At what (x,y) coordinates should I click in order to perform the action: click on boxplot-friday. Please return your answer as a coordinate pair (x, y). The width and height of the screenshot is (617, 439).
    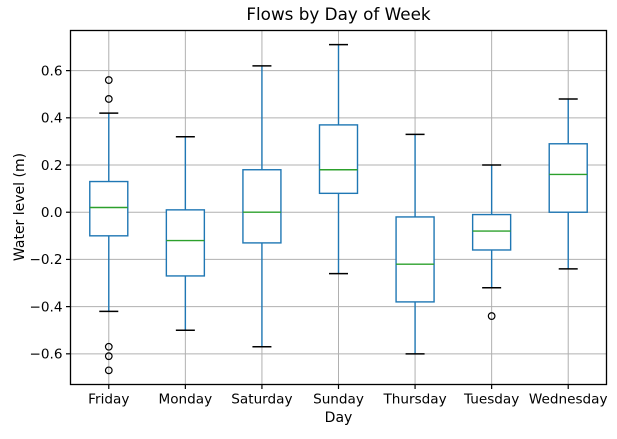
    Looking at the image, I should click on (109, 225).